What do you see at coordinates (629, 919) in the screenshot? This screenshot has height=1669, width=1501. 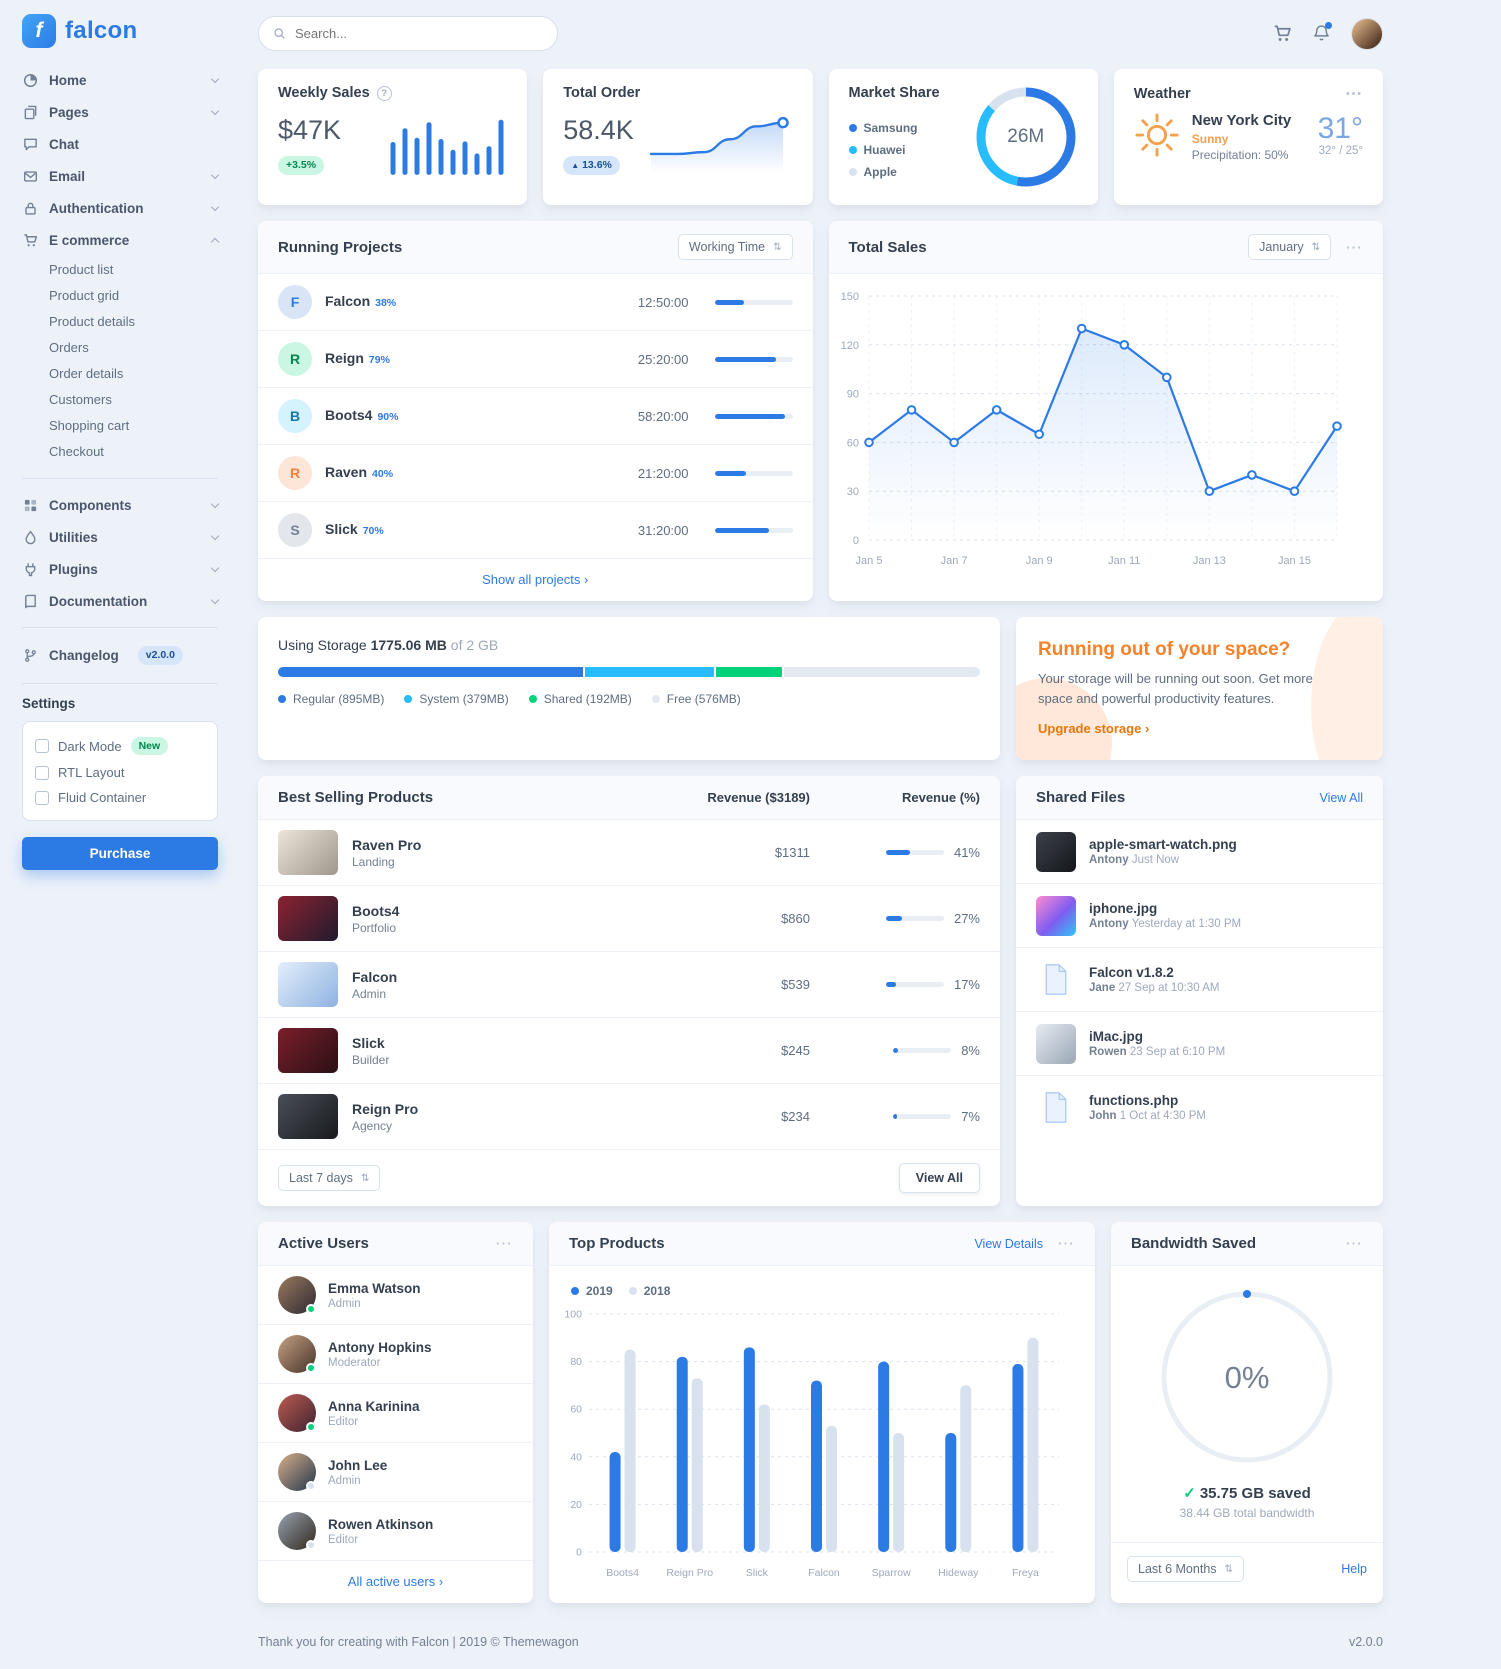 I see `table-row: Boots4 Portfolio $860 27%` at bounding box center [629, 919].